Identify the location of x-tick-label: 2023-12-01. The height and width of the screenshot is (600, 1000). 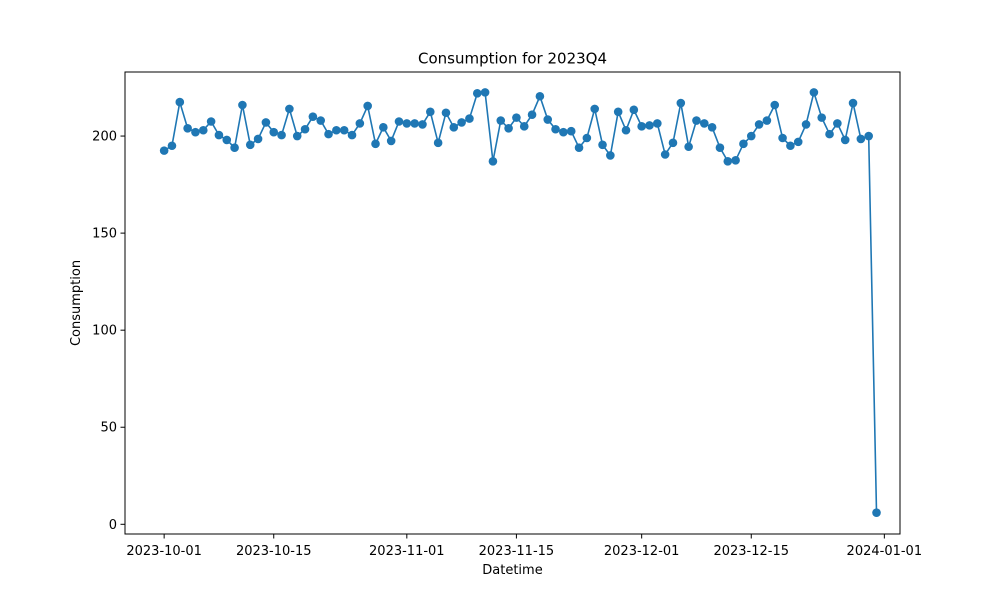
(642, 551).